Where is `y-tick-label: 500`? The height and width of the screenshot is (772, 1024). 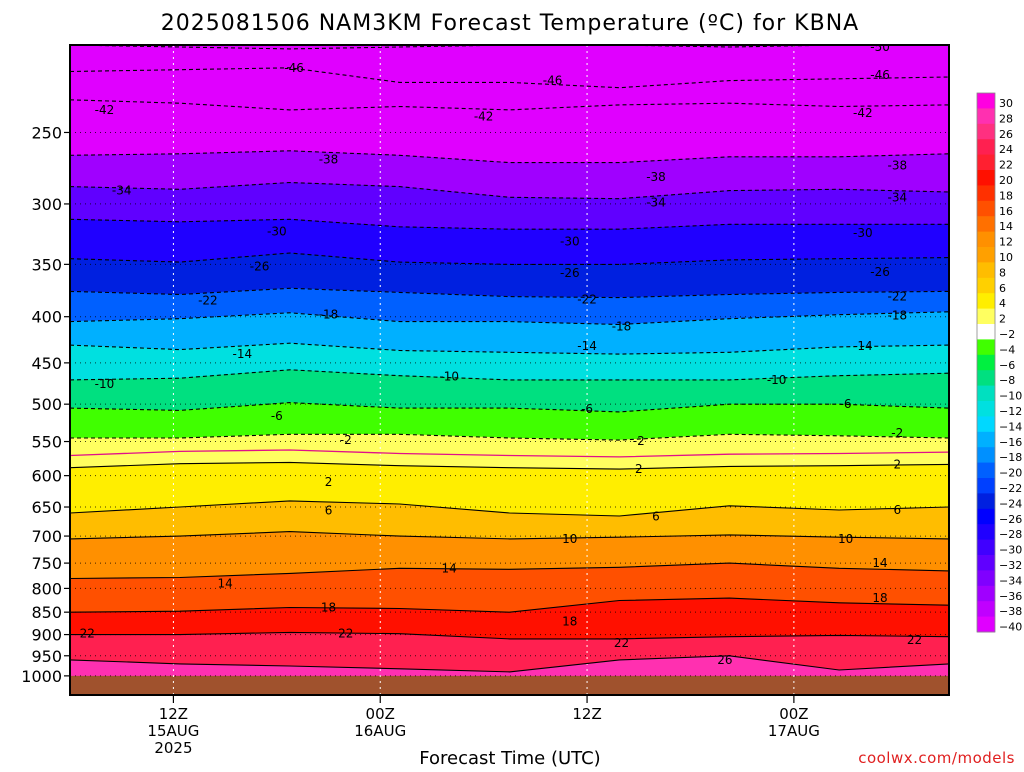 y-tick-label: 500 is located at coordinates (46, 404).